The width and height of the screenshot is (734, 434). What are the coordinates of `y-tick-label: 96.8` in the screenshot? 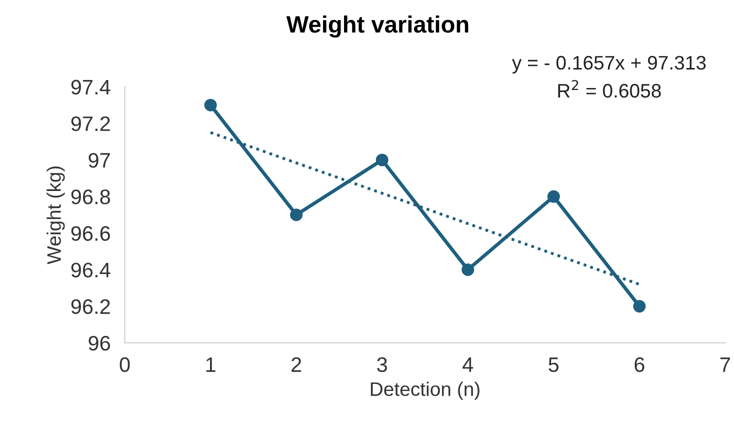 It's located at (90, 197).